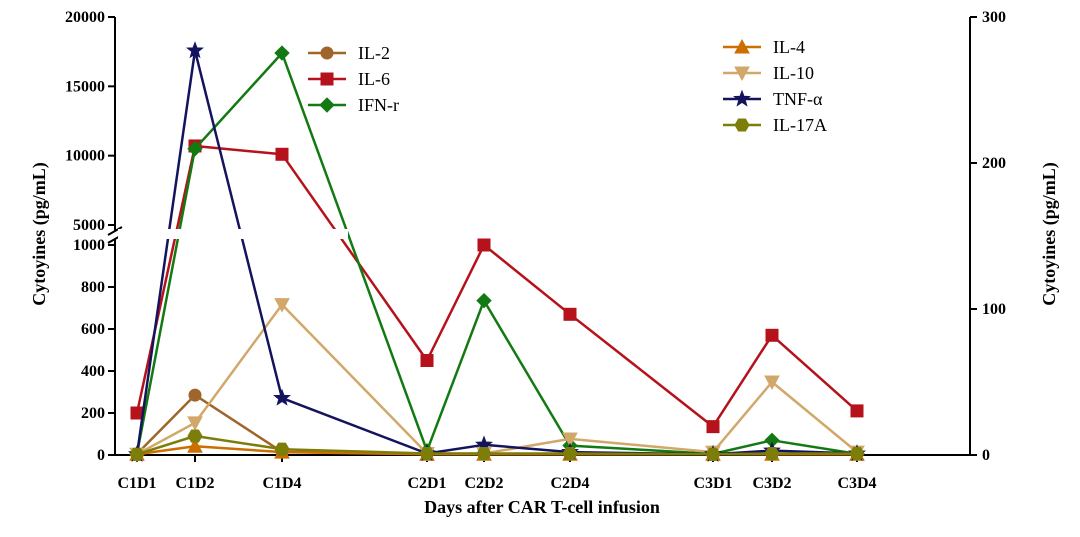 Image resolution: width=1080 pixels, height=537 pixels. Describe the element at coordinates (136, 483) in the screenshot. I see `x-tick-label: C1D1` at that location.